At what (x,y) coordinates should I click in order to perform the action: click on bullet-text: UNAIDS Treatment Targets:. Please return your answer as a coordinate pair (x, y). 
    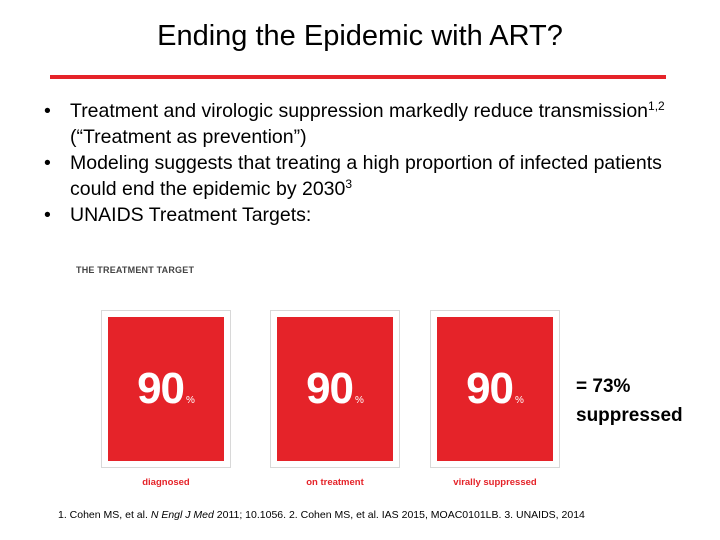
    Looking at the image, I should click on (191, 215).